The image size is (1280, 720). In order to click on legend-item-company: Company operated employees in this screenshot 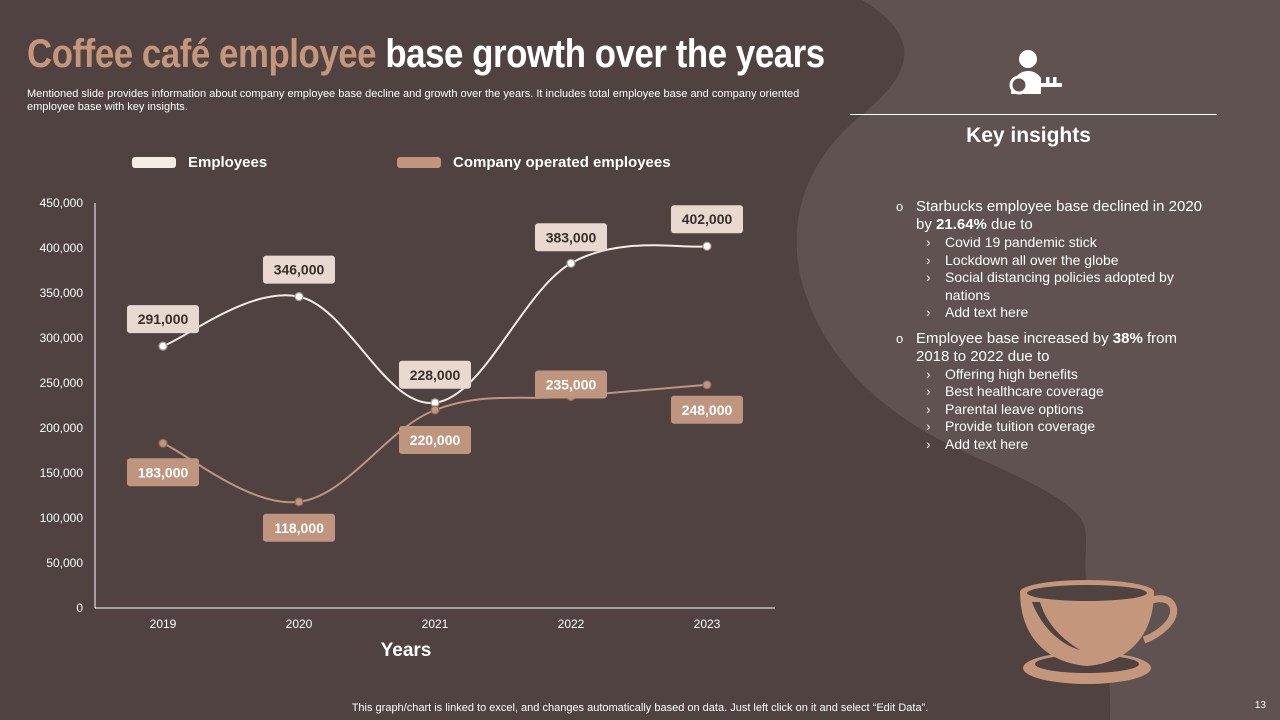, I will do `click(534, 162)`.